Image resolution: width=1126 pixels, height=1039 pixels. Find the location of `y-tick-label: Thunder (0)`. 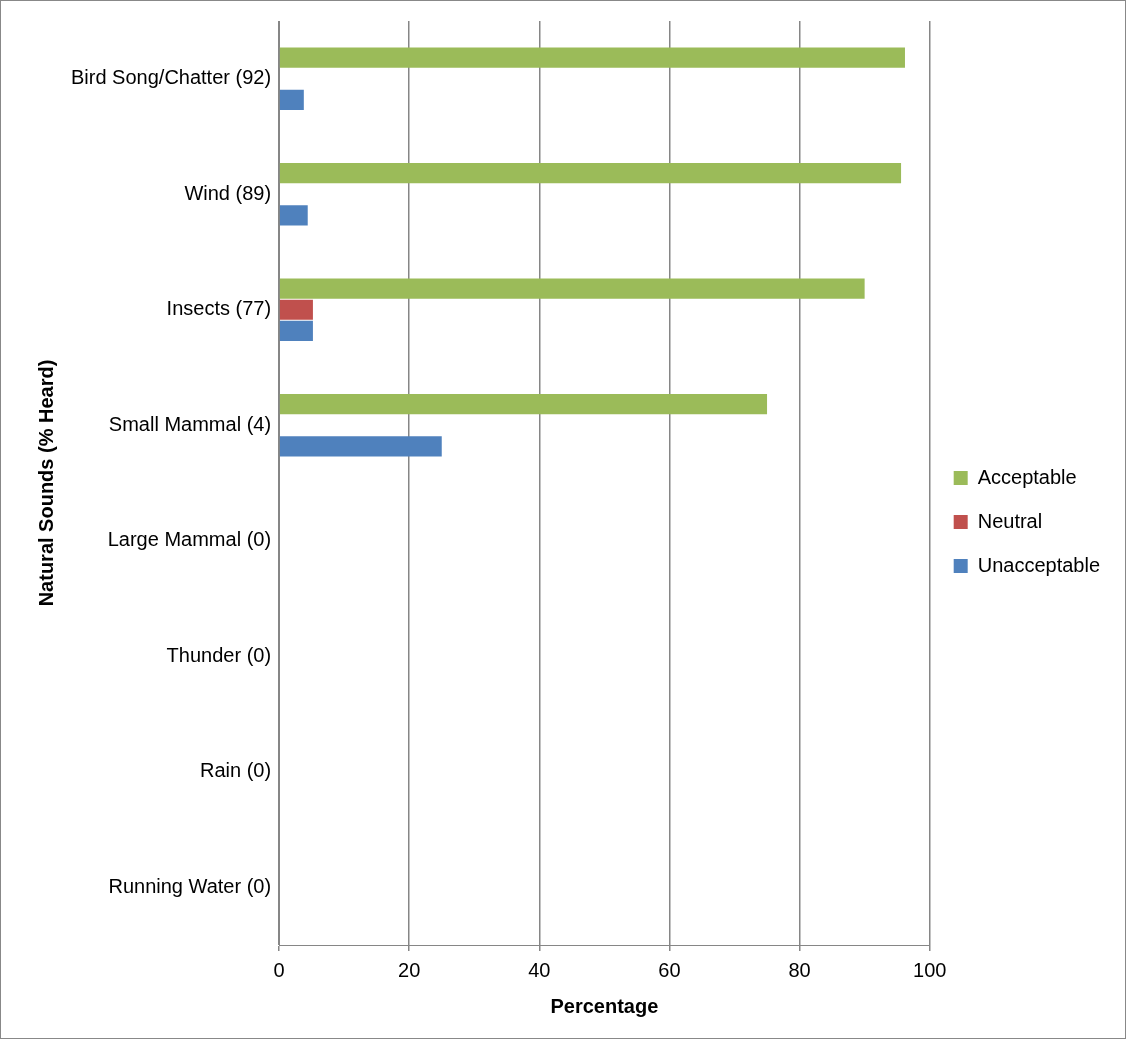

y-tick-label: Thunder (0) is located at coordinates (219, 654).